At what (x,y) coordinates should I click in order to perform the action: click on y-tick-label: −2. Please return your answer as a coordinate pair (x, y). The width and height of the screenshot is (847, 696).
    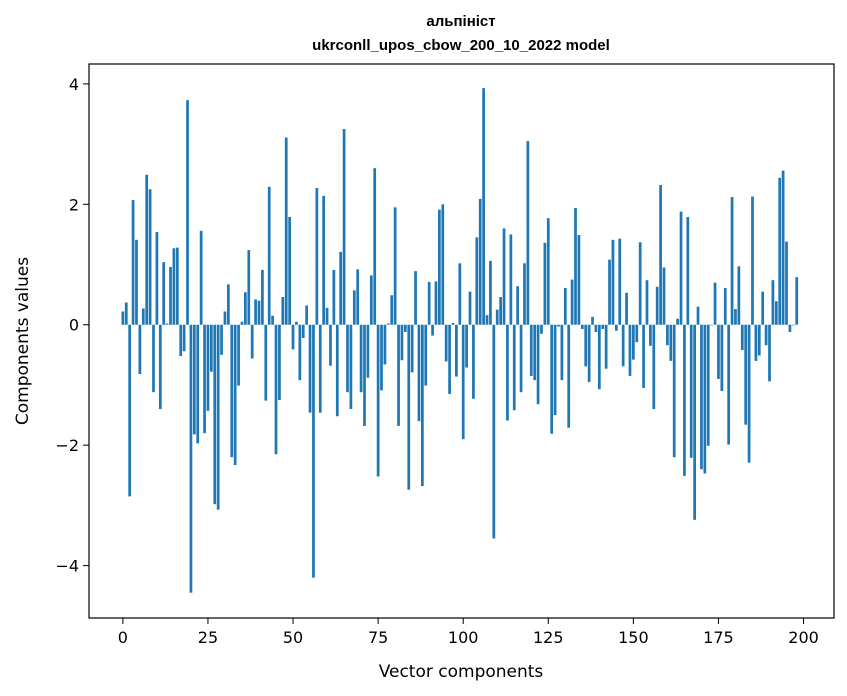
    Looking at the image, I should click on (67, 445).